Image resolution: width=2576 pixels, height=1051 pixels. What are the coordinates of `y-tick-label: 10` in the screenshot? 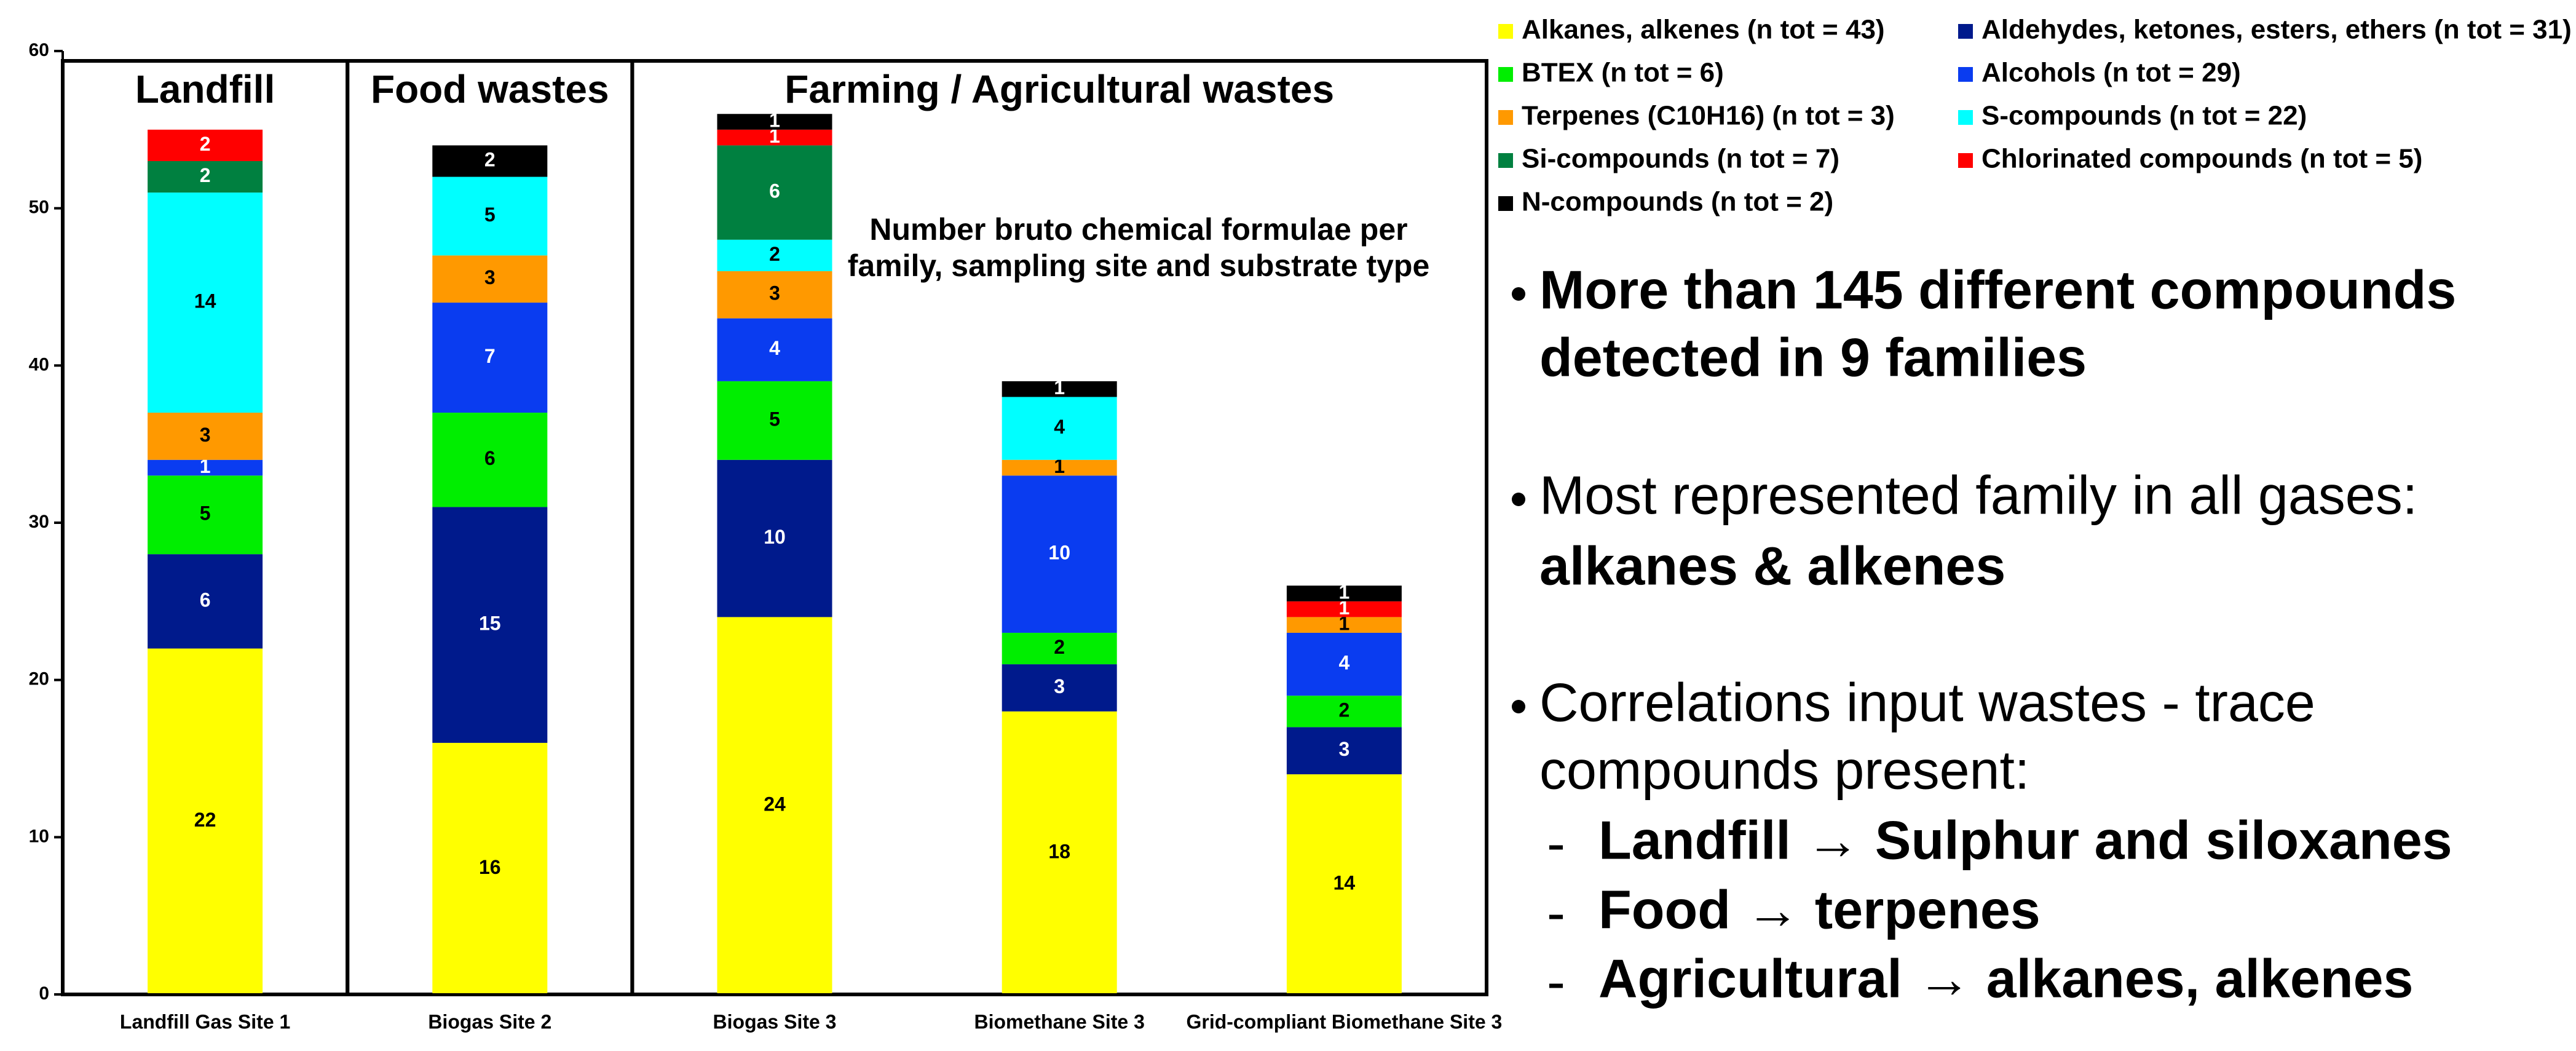 It's located at (39, 836).